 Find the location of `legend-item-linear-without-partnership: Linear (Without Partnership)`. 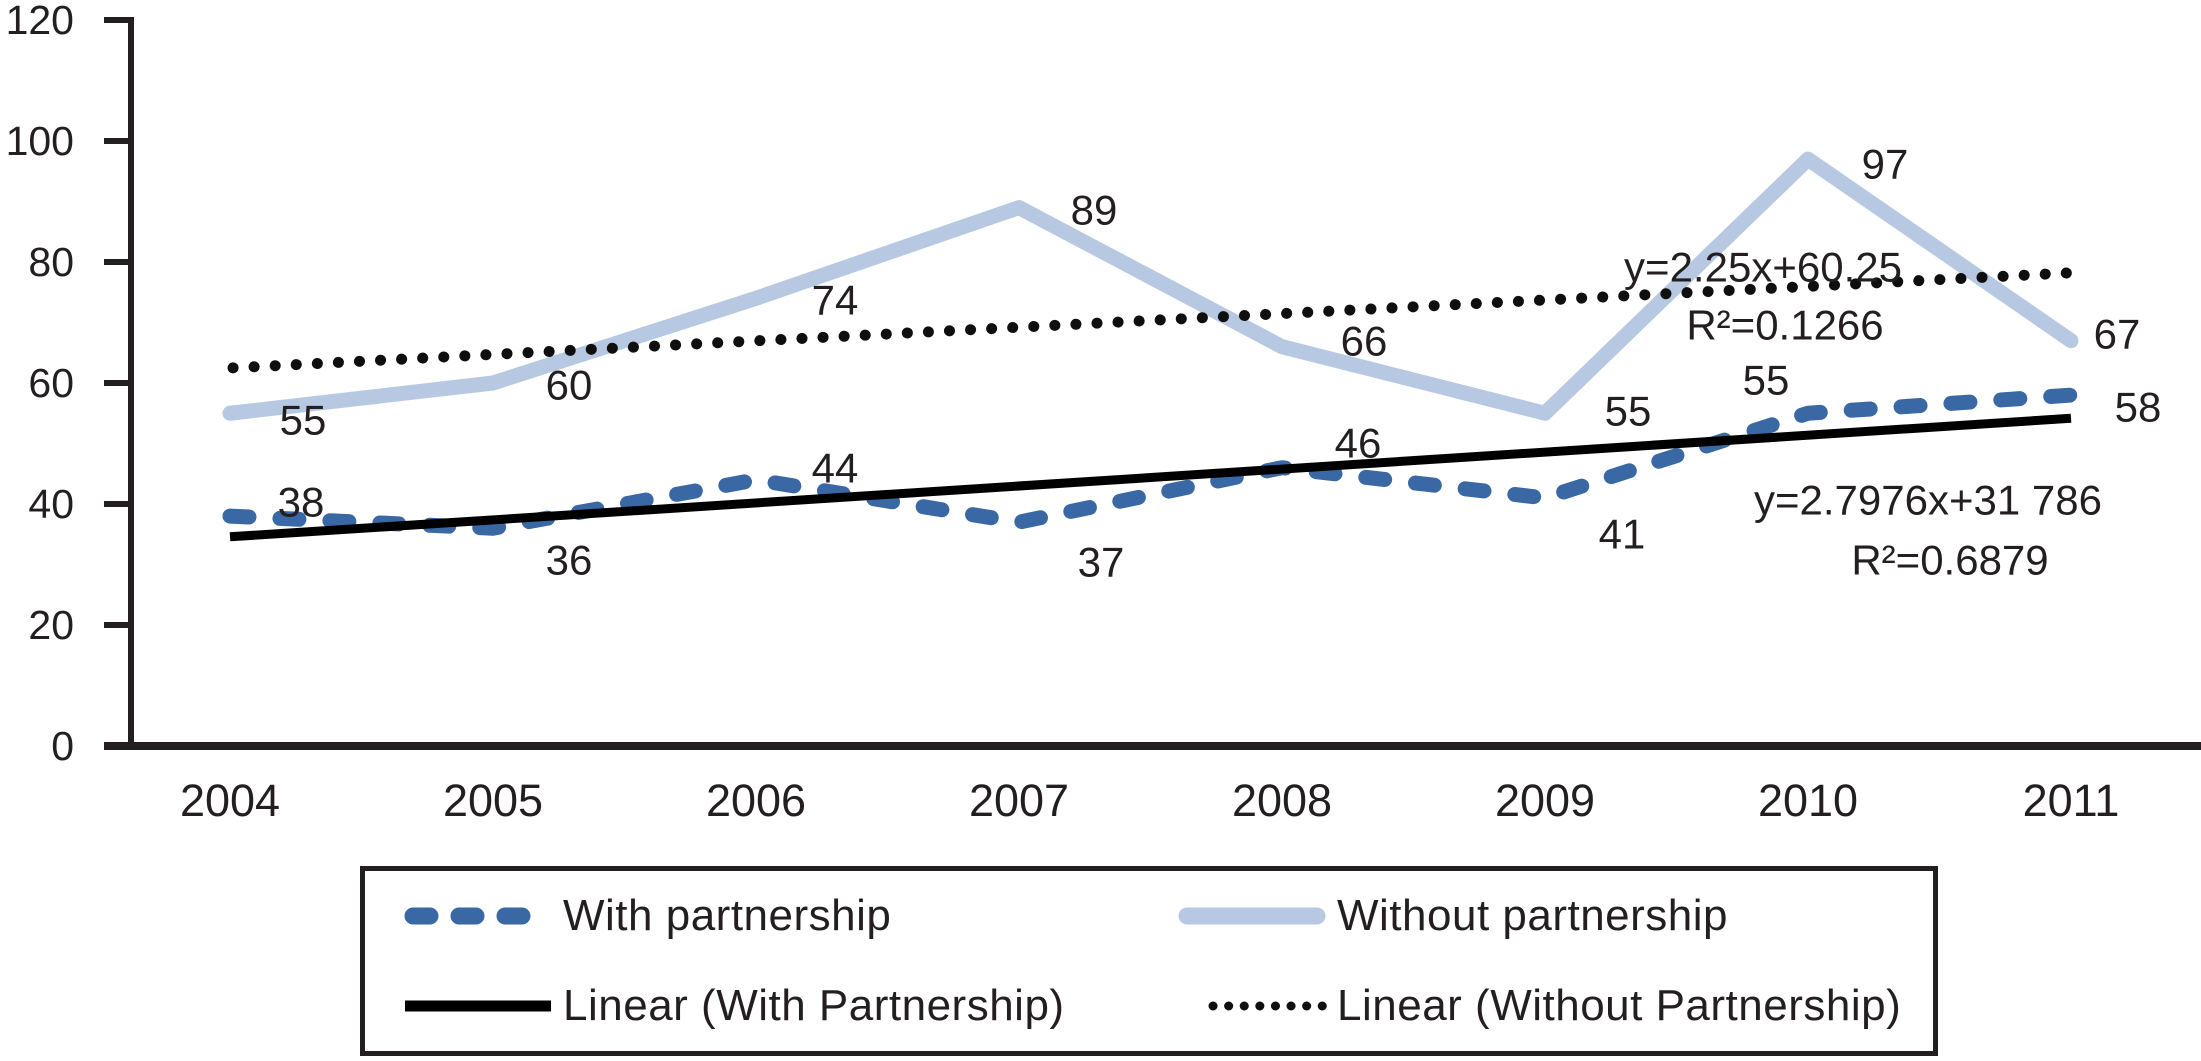

legend-item-linear-without-partnership: Linear (Without Partnership) is located at coordinates (1536, 1006).